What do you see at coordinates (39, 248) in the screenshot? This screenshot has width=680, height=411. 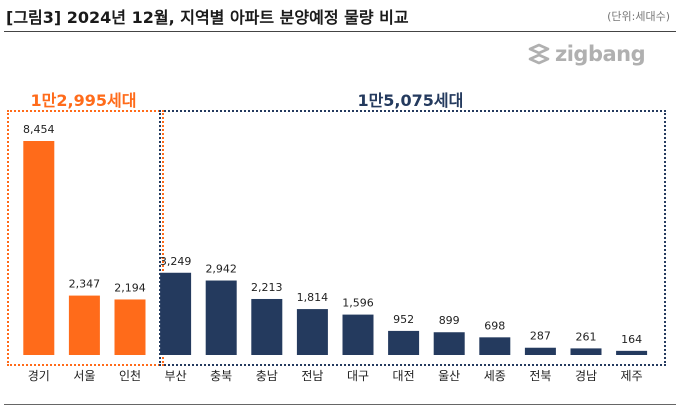 I see `bar-경기` at bounding box center [39, 248].